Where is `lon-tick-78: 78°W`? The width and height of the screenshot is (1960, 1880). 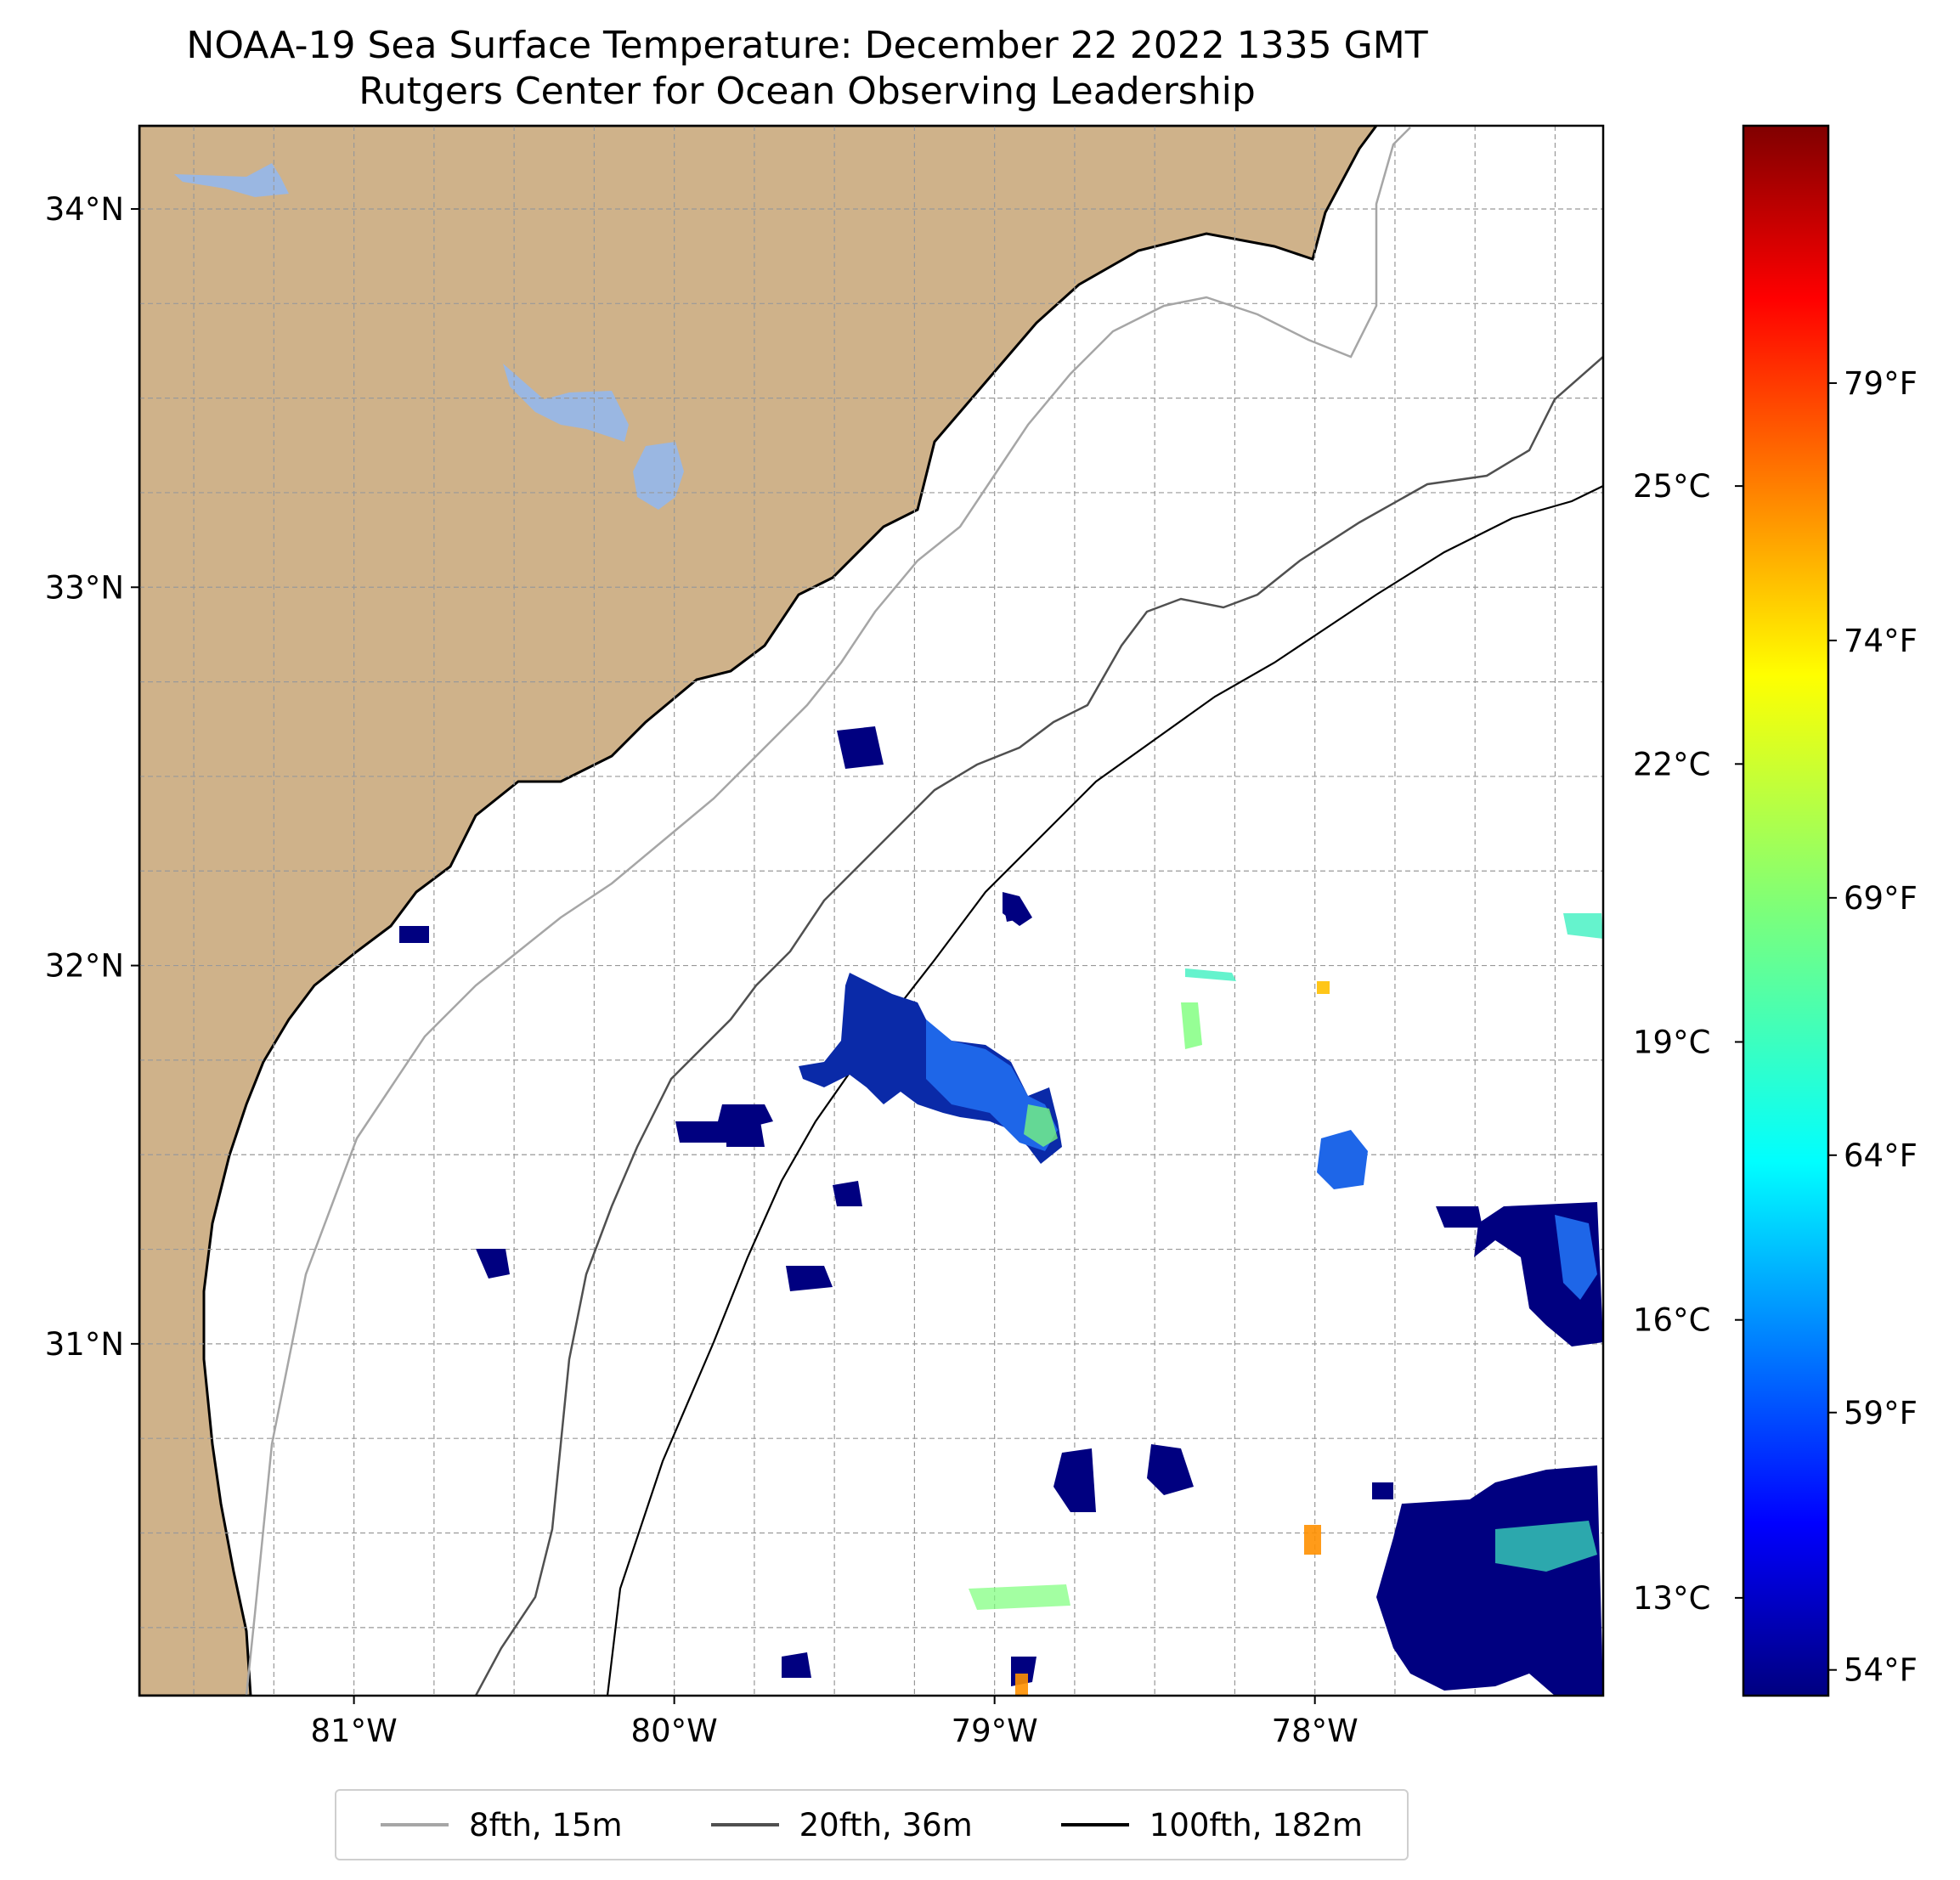
lon-tick-78: 78°W is located at coordinates (1315, 1723).